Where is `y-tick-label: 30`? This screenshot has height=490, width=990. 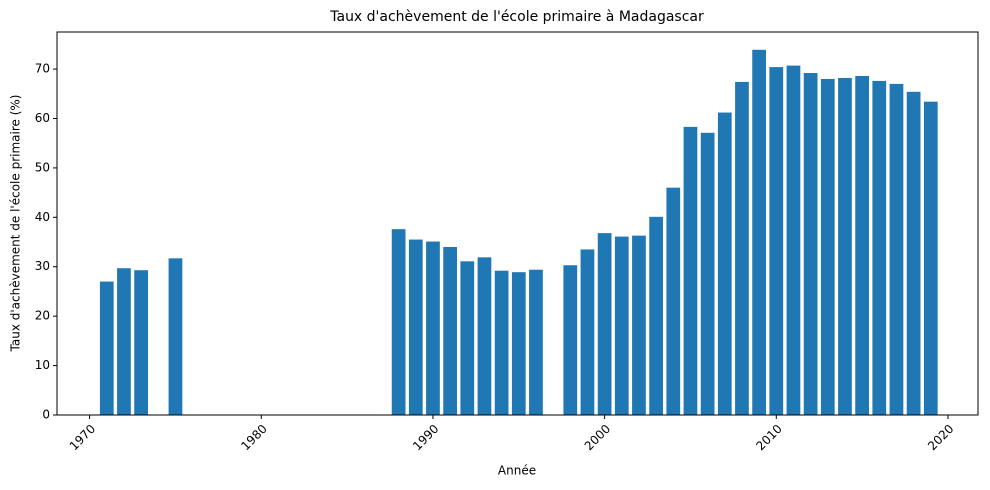
y-tick-label: 30 is located at coordinates (42, 266).